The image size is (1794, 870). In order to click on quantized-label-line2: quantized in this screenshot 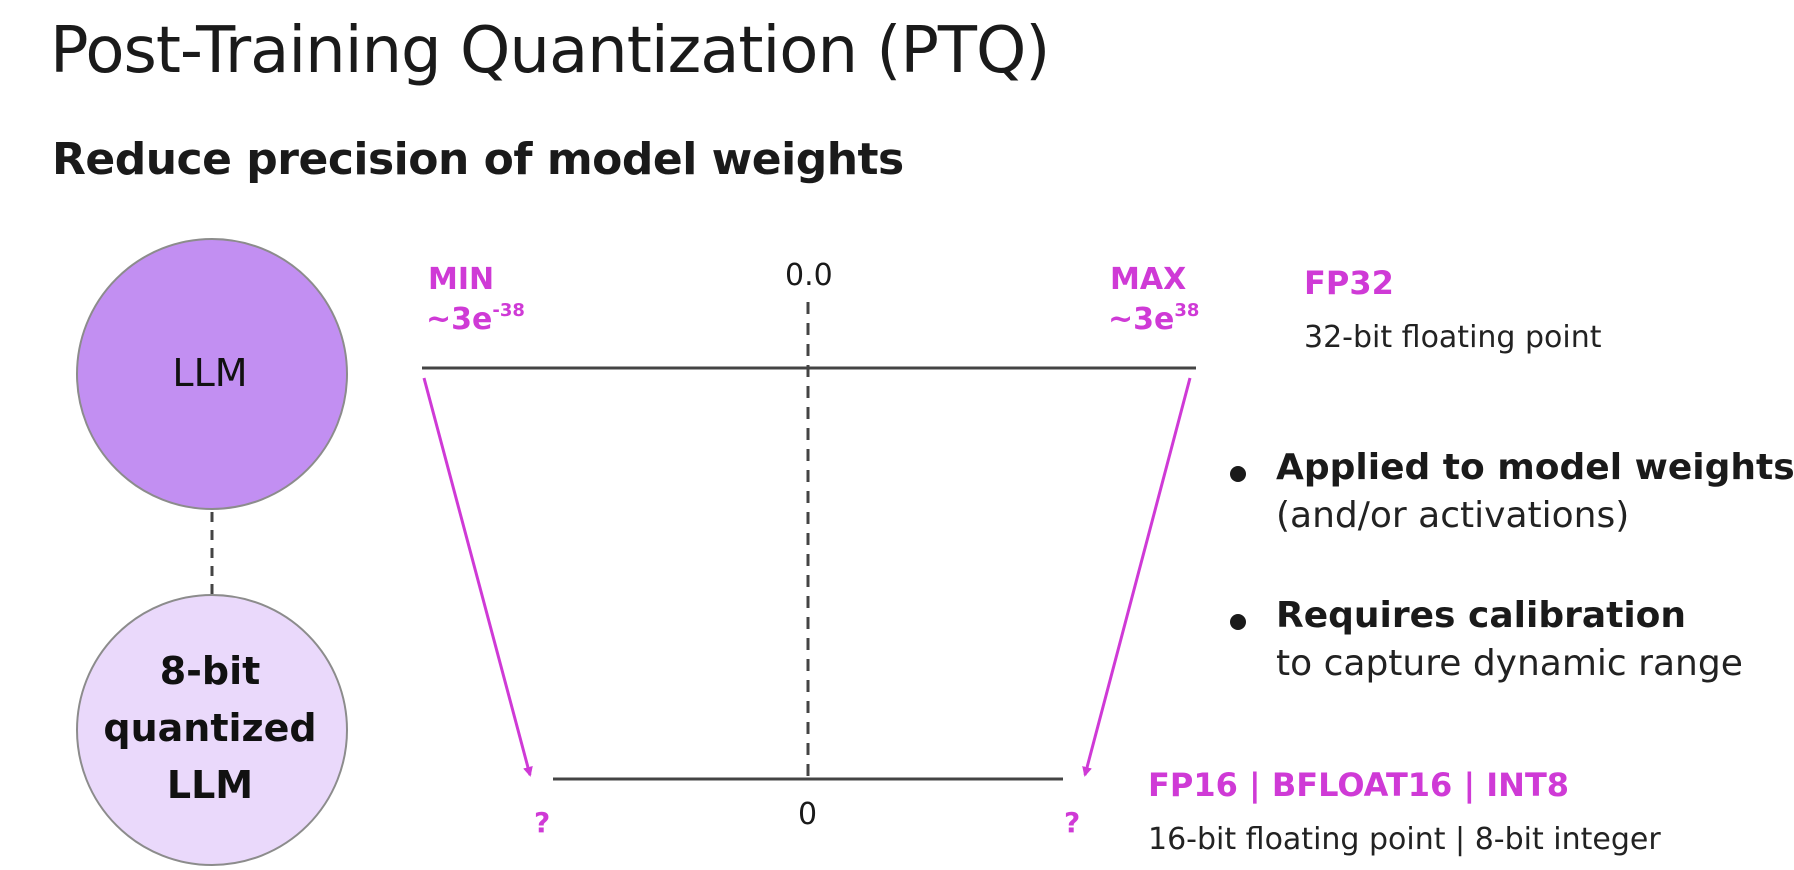, I will do `click(210, 728)`.